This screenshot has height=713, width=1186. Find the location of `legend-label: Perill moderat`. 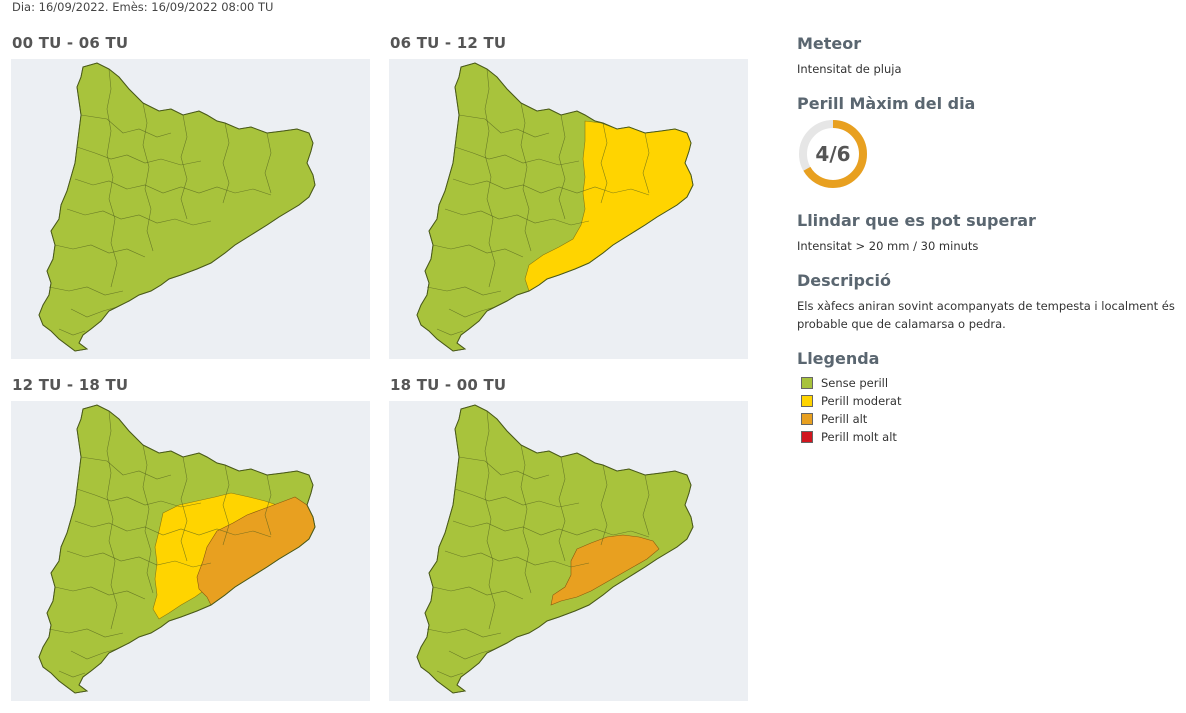

legend-label: Perill moderat is located at coordinates (861, 401).